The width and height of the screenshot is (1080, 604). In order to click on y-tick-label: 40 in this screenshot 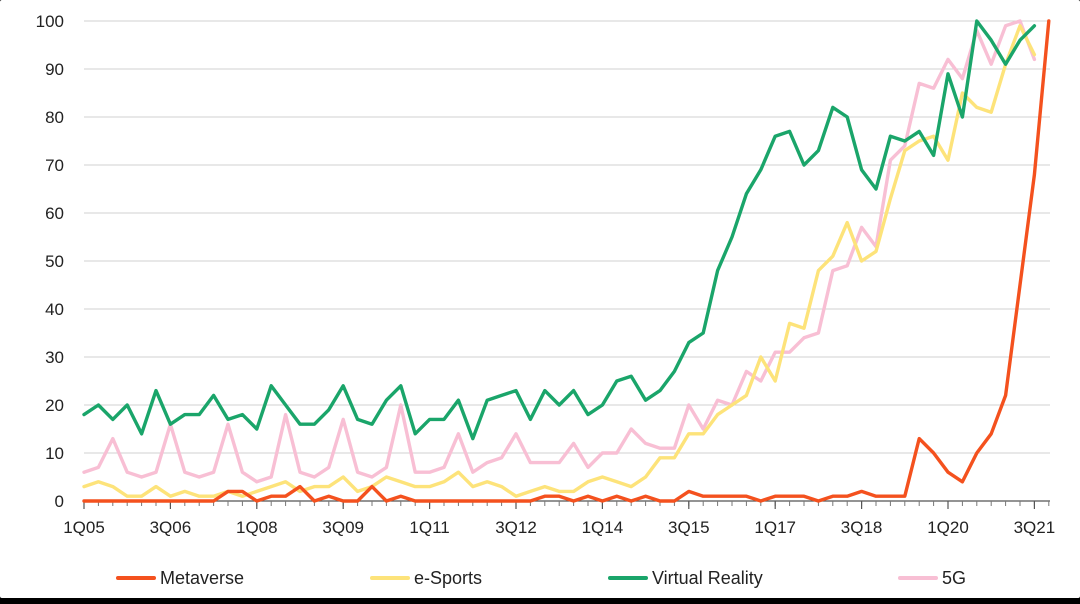, I will do `click(54, 309)`.